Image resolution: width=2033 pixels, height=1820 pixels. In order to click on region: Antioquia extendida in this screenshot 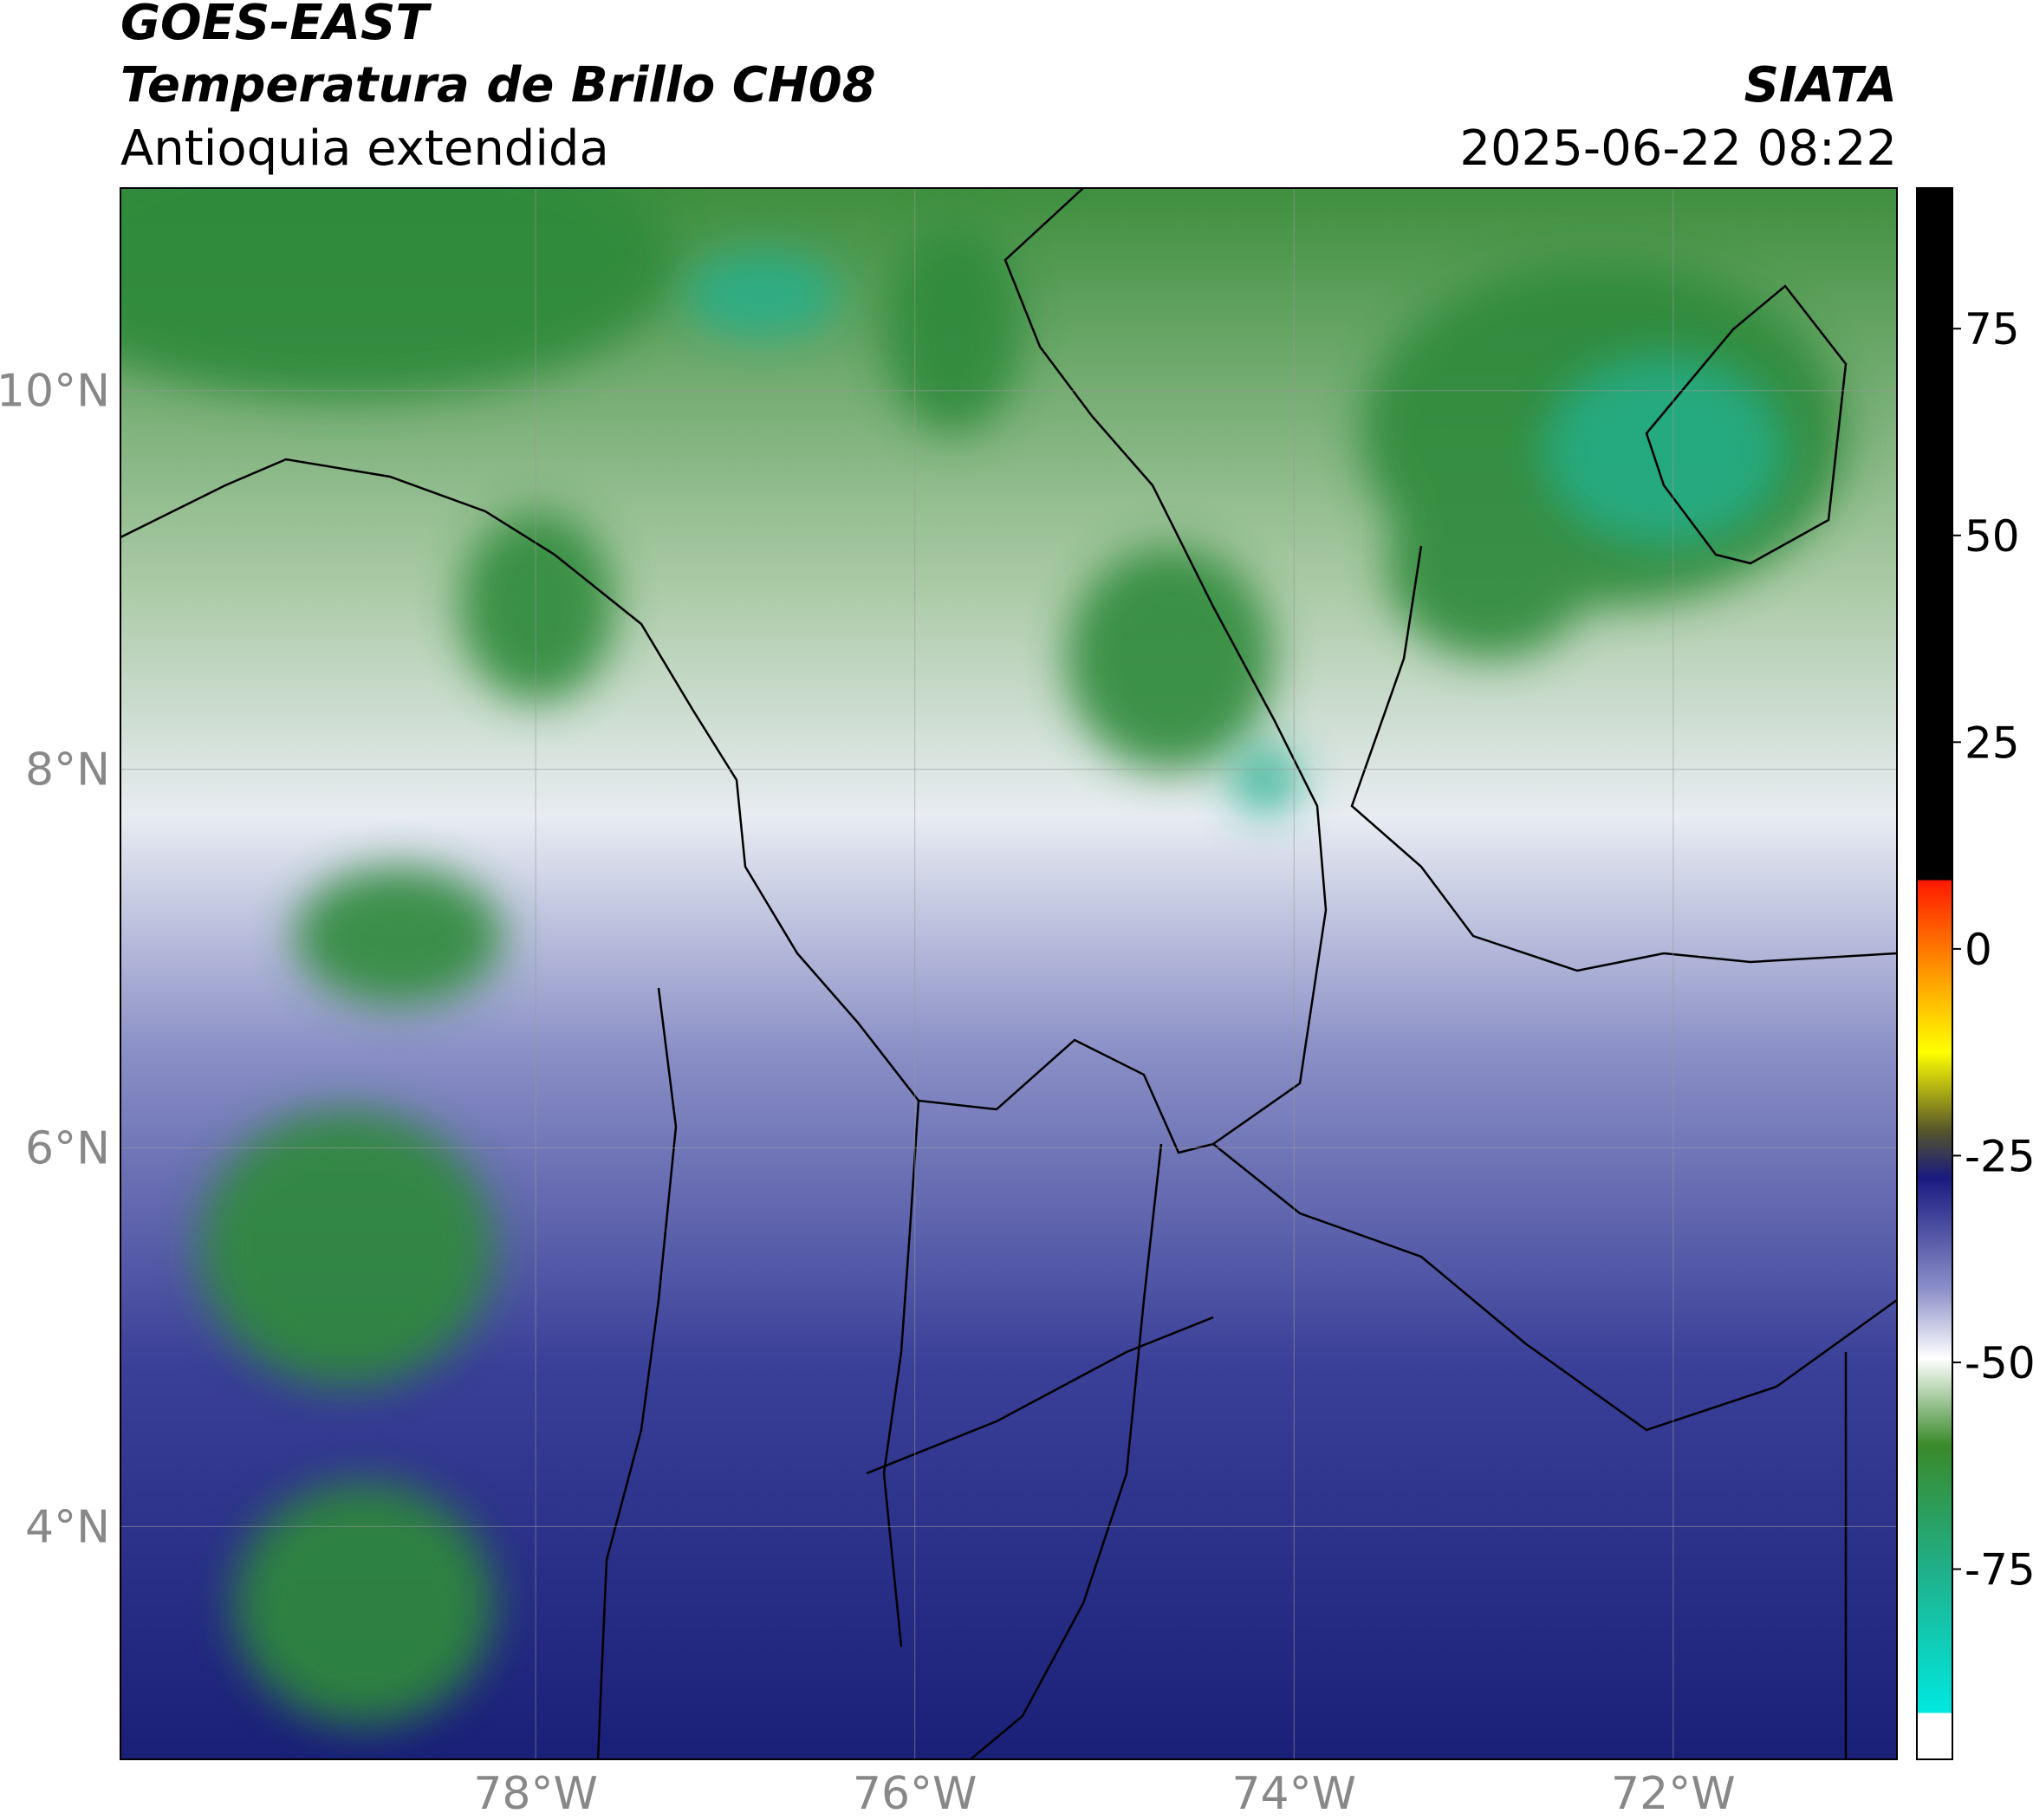, I will do `click(364, 148)`.